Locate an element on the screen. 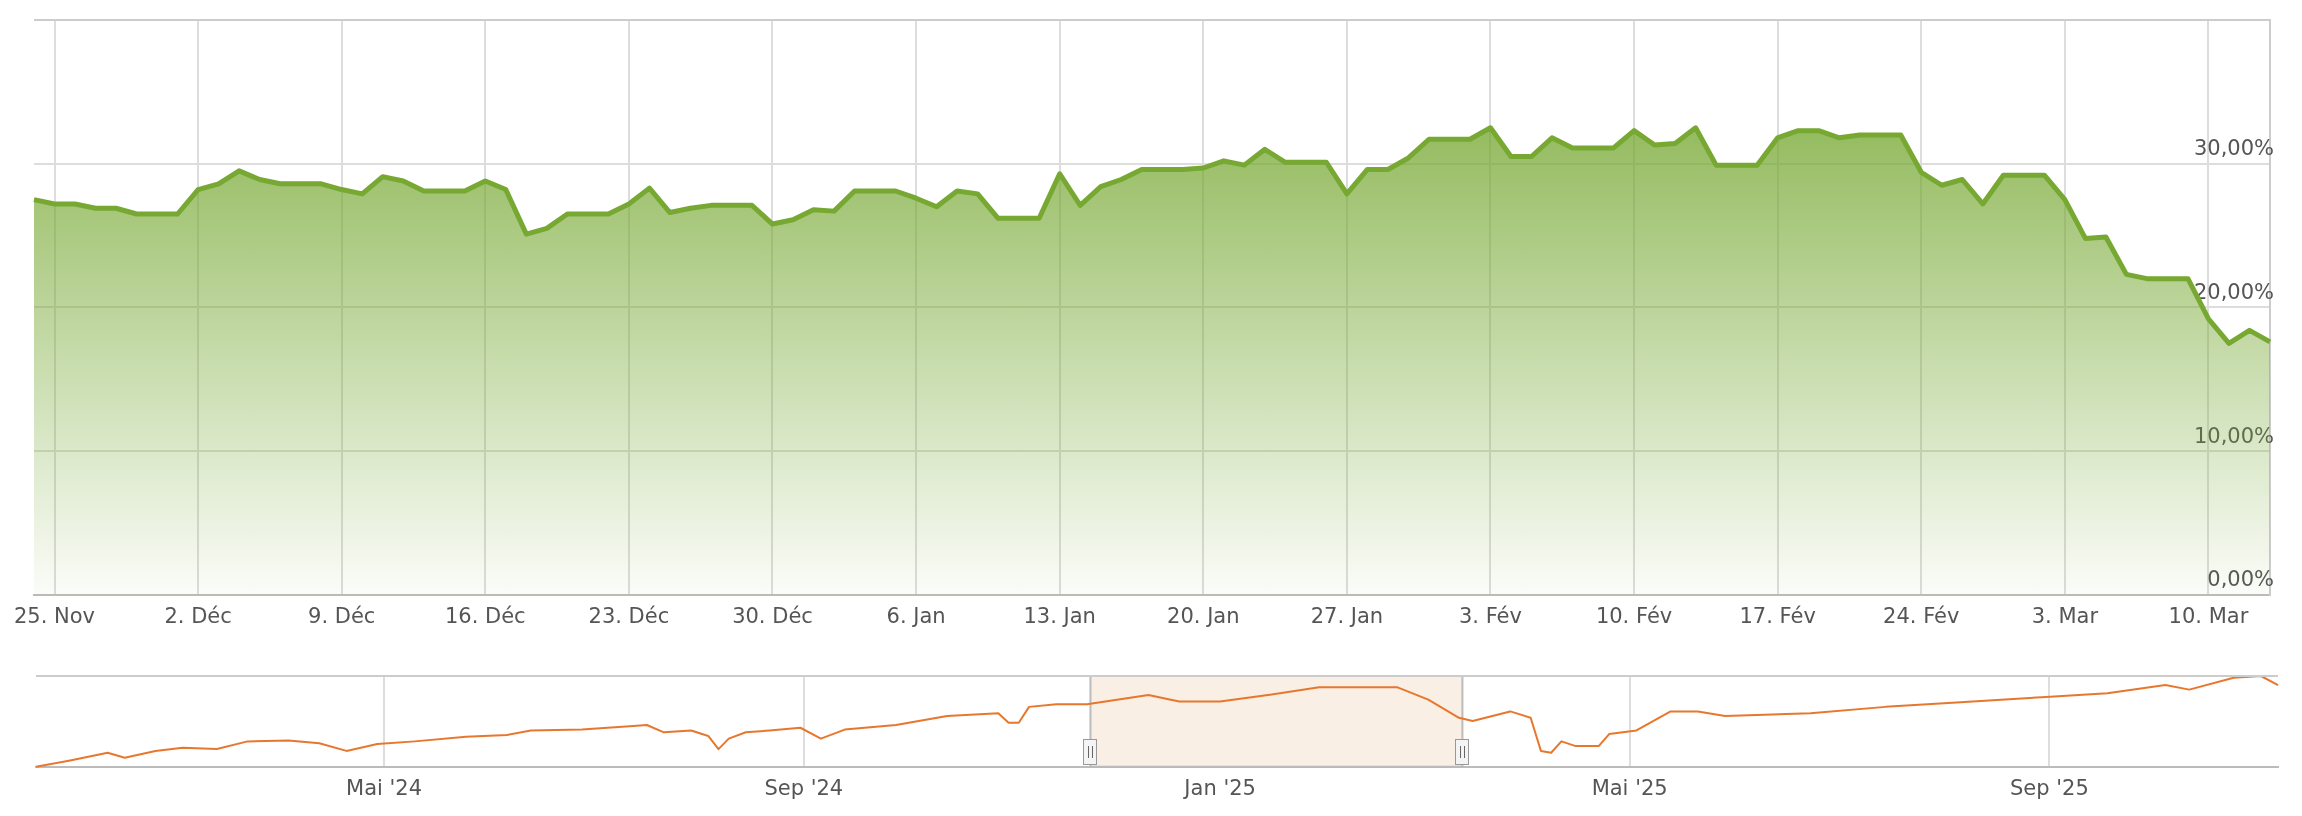  y-tick-label: 30,00% is located at coordinates (2233, 148).